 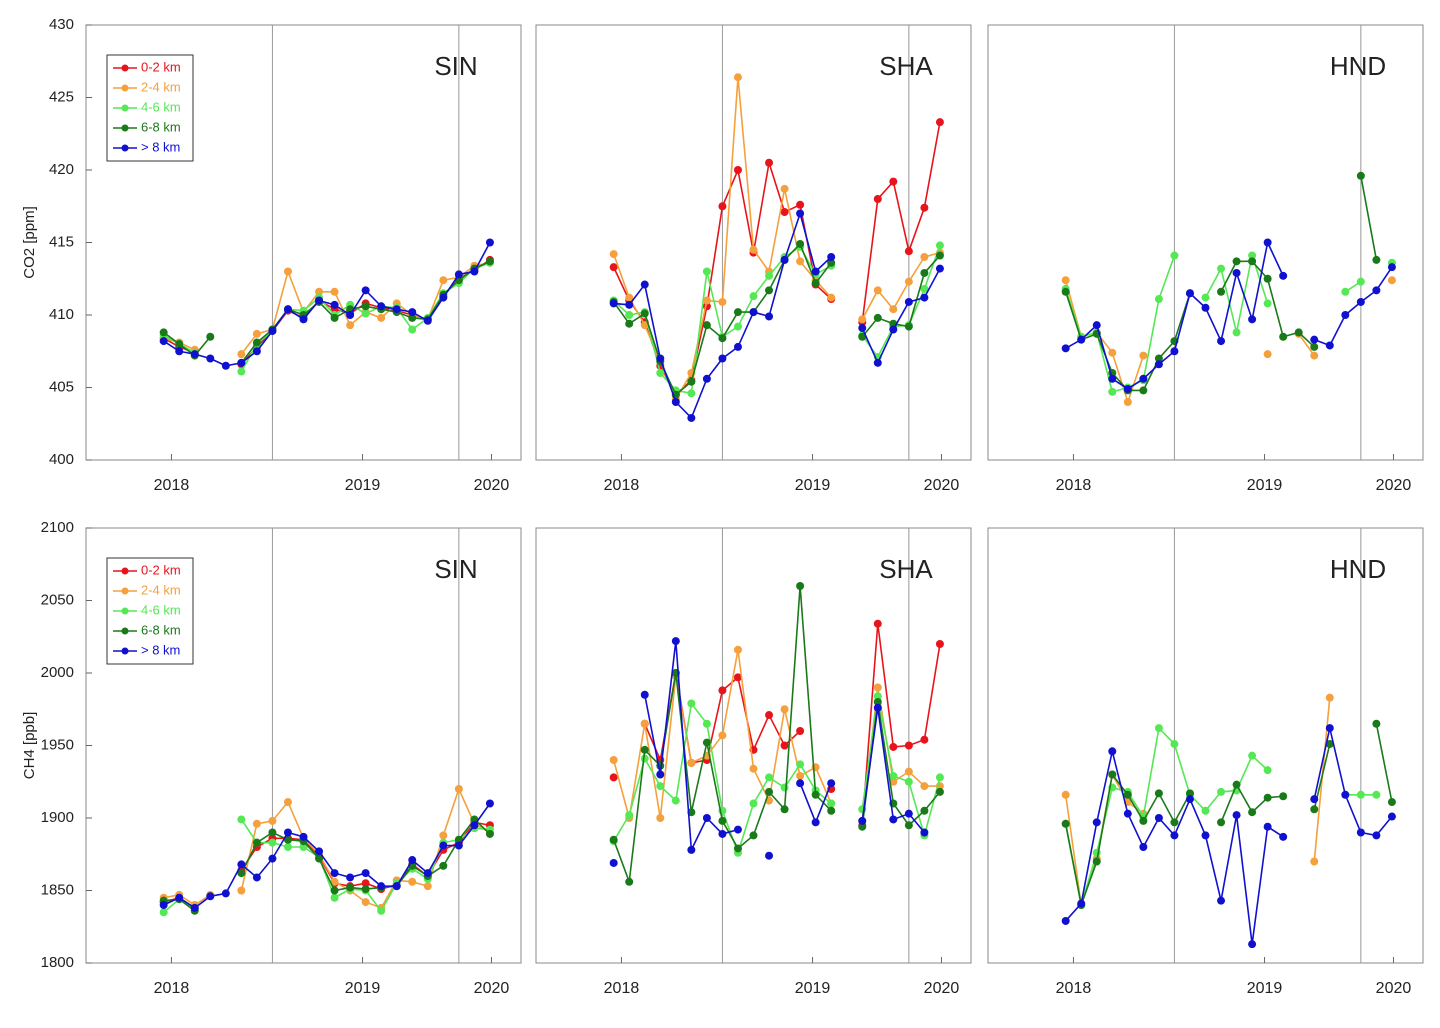 I want to click on legend-label: 6-8 km, so click(x=161, y=126).